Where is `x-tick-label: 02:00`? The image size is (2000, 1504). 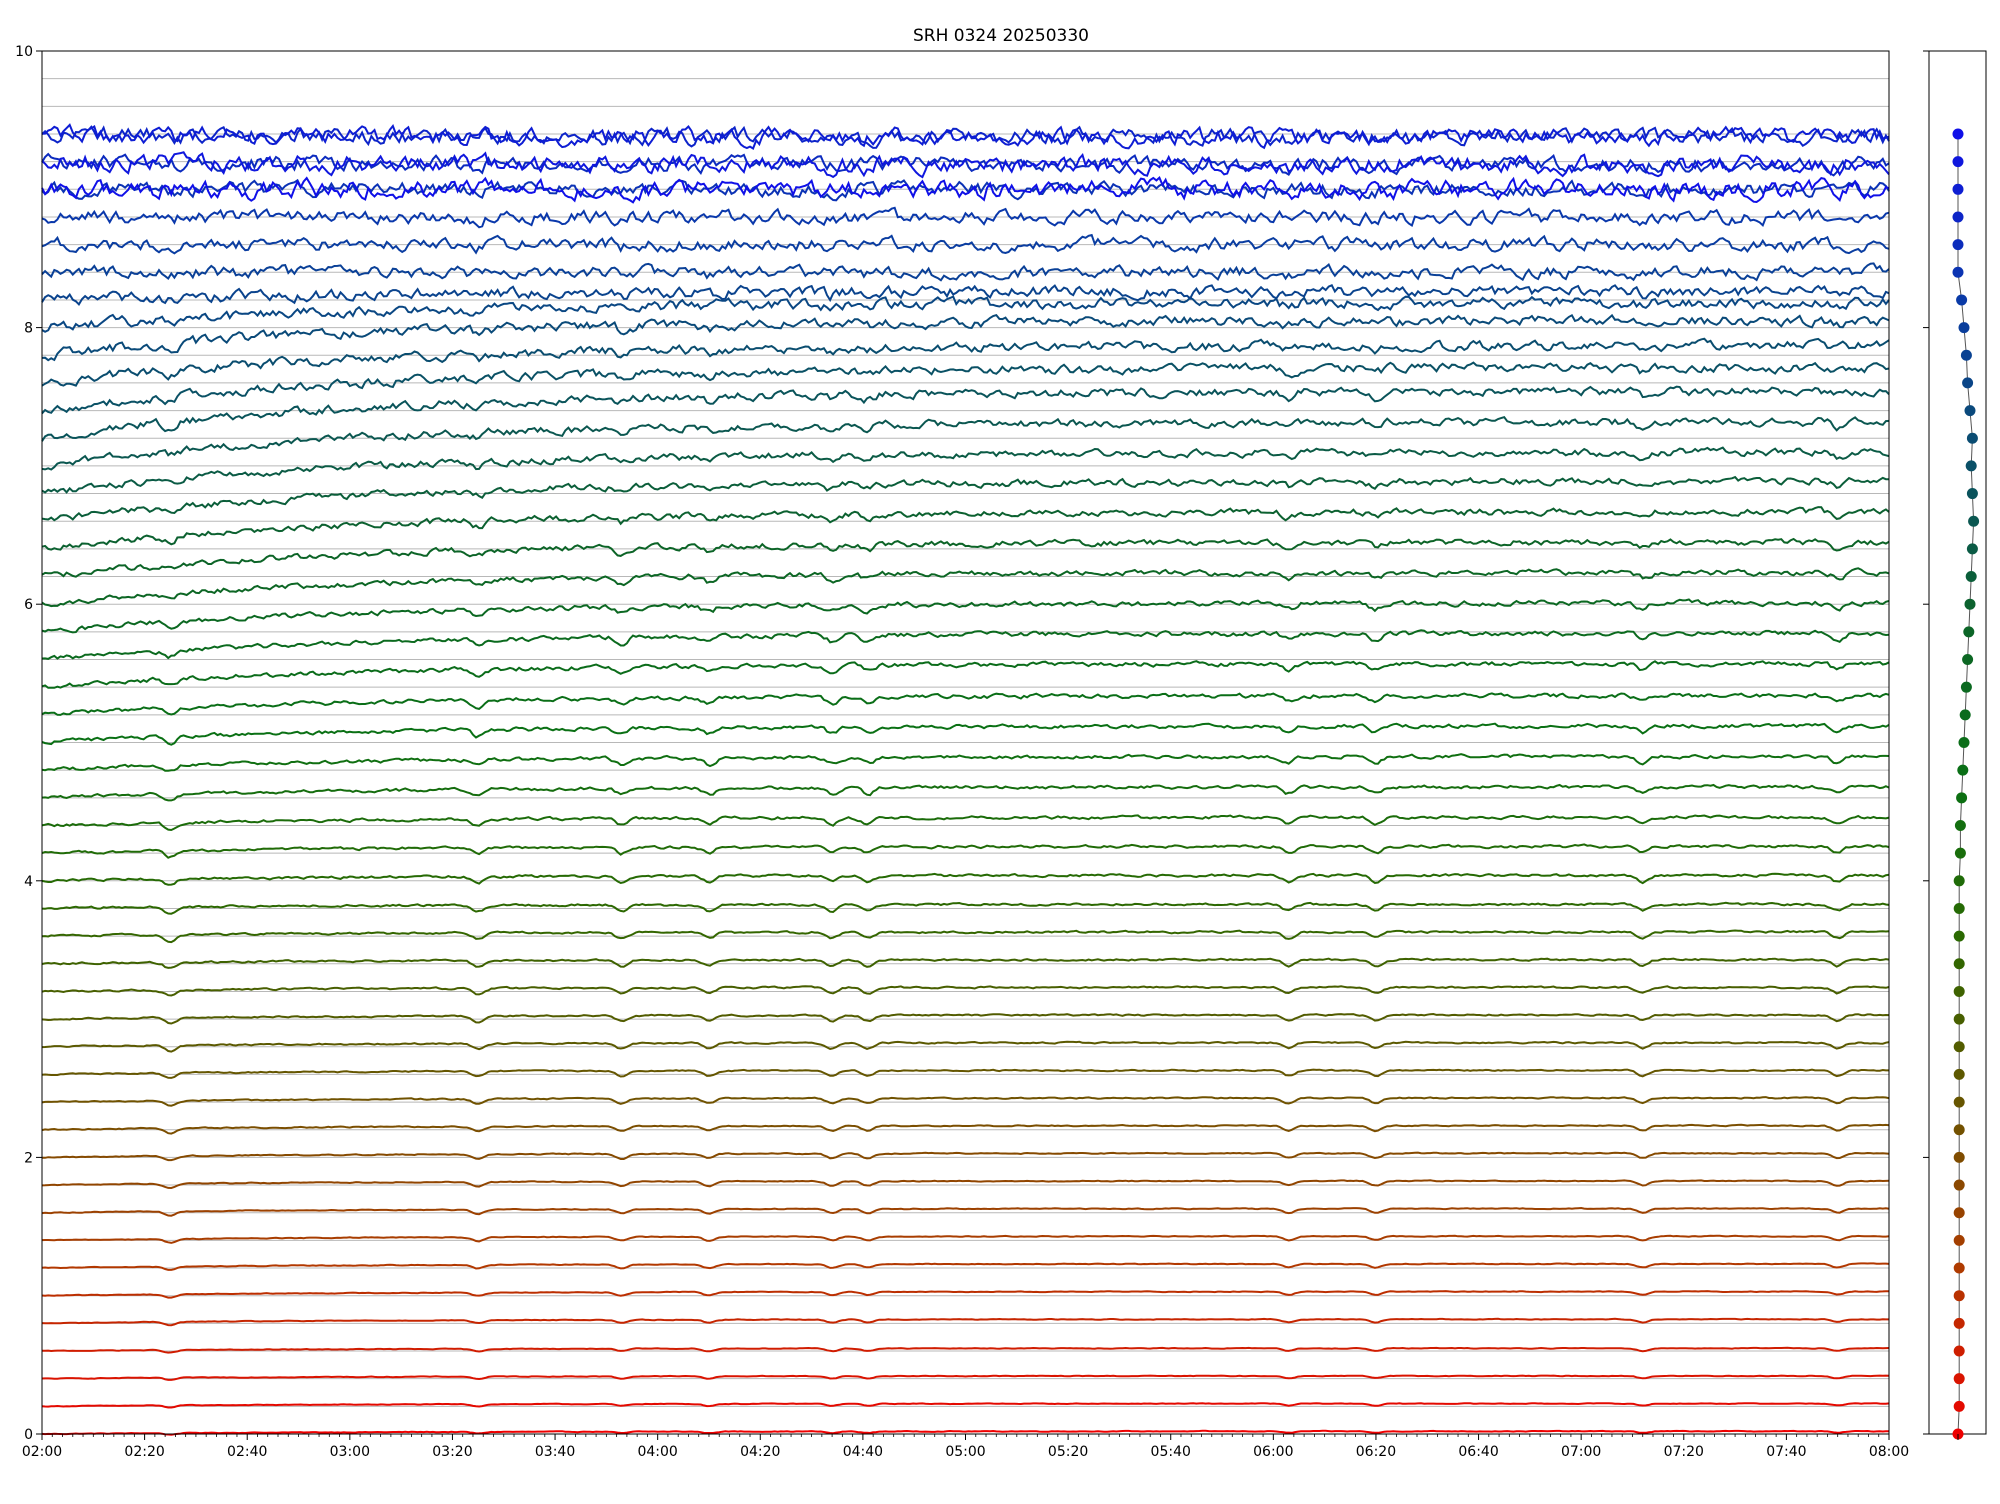
x-tick-label: 02:00 is located at coordinates (42, 1452).